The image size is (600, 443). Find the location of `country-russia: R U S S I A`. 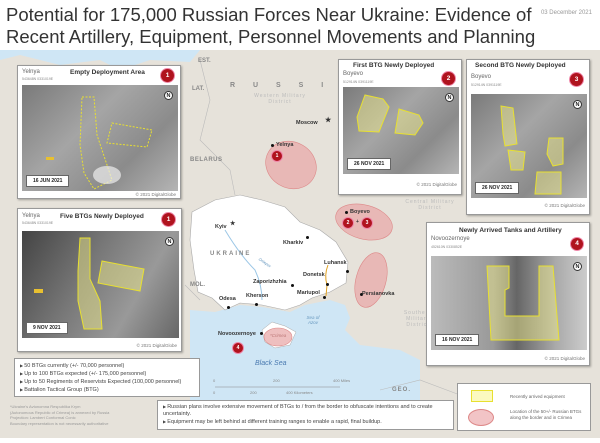

country-russia: R U S S I A is located at coordinates (292, 85).